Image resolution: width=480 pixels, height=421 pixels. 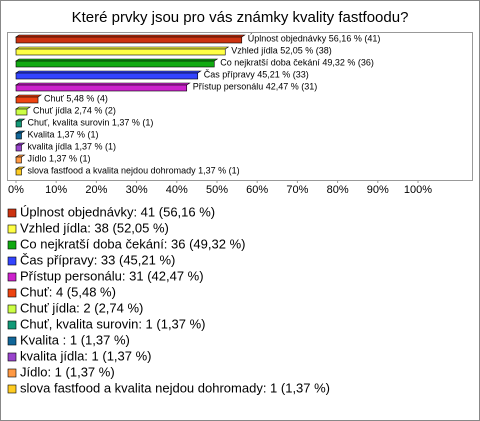 What do you see at coordinates (67, 371) in the screenshot?
I see `legend-label: Jídlo: 1 (1,37 %)` at bounding box center [67, 371].